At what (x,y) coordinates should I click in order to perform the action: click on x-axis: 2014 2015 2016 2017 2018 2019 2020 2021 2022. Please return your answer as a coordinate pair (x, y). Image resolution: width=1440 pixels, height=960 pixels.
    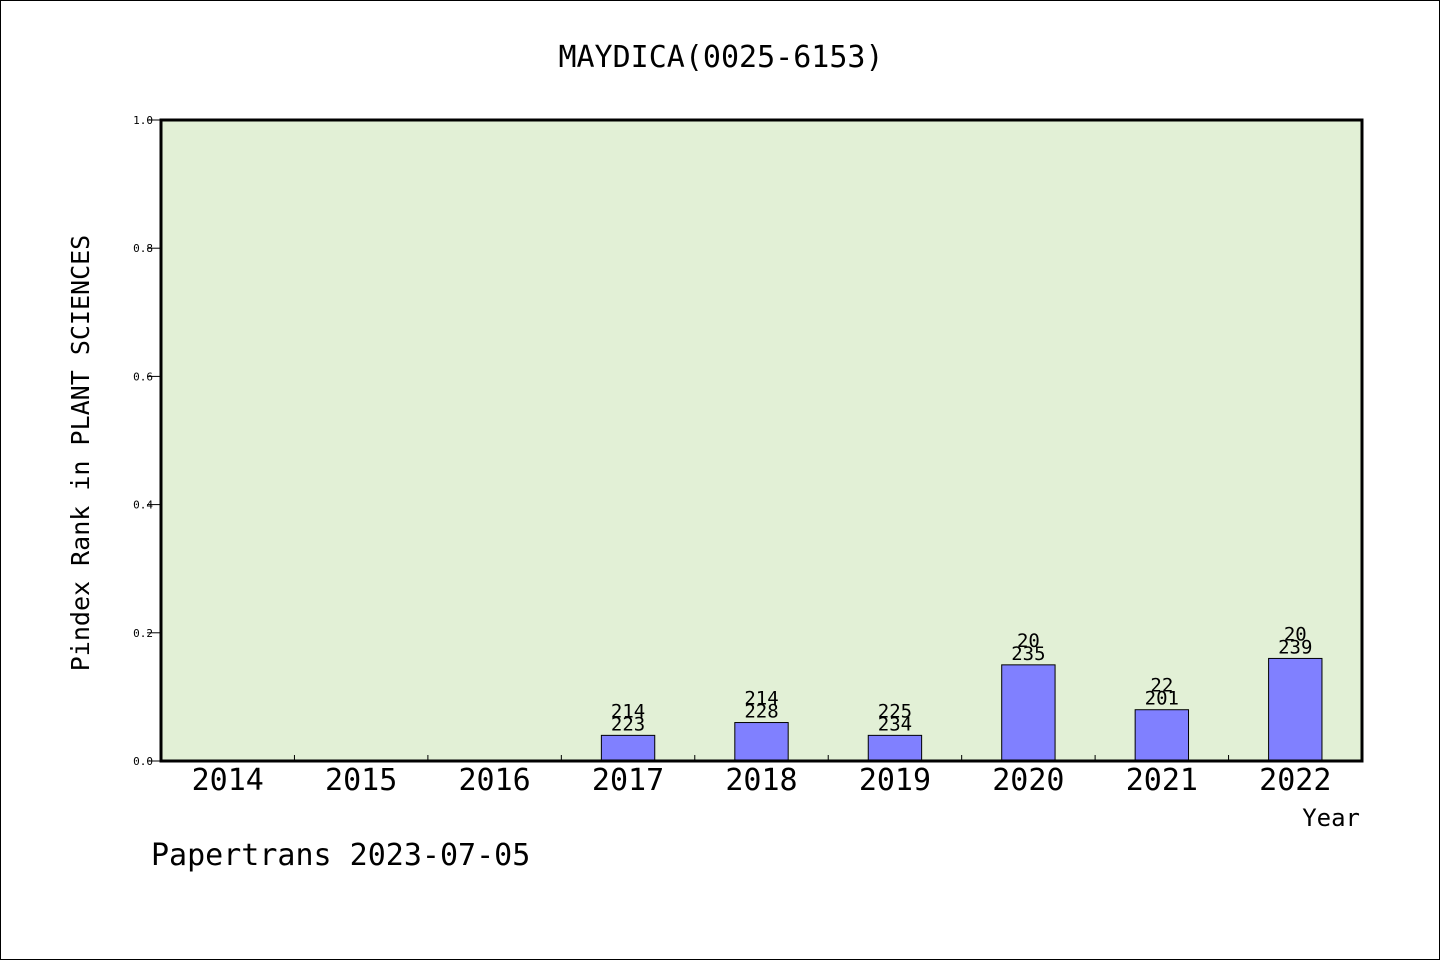
    Looking at the image, I should click on (761, 776).